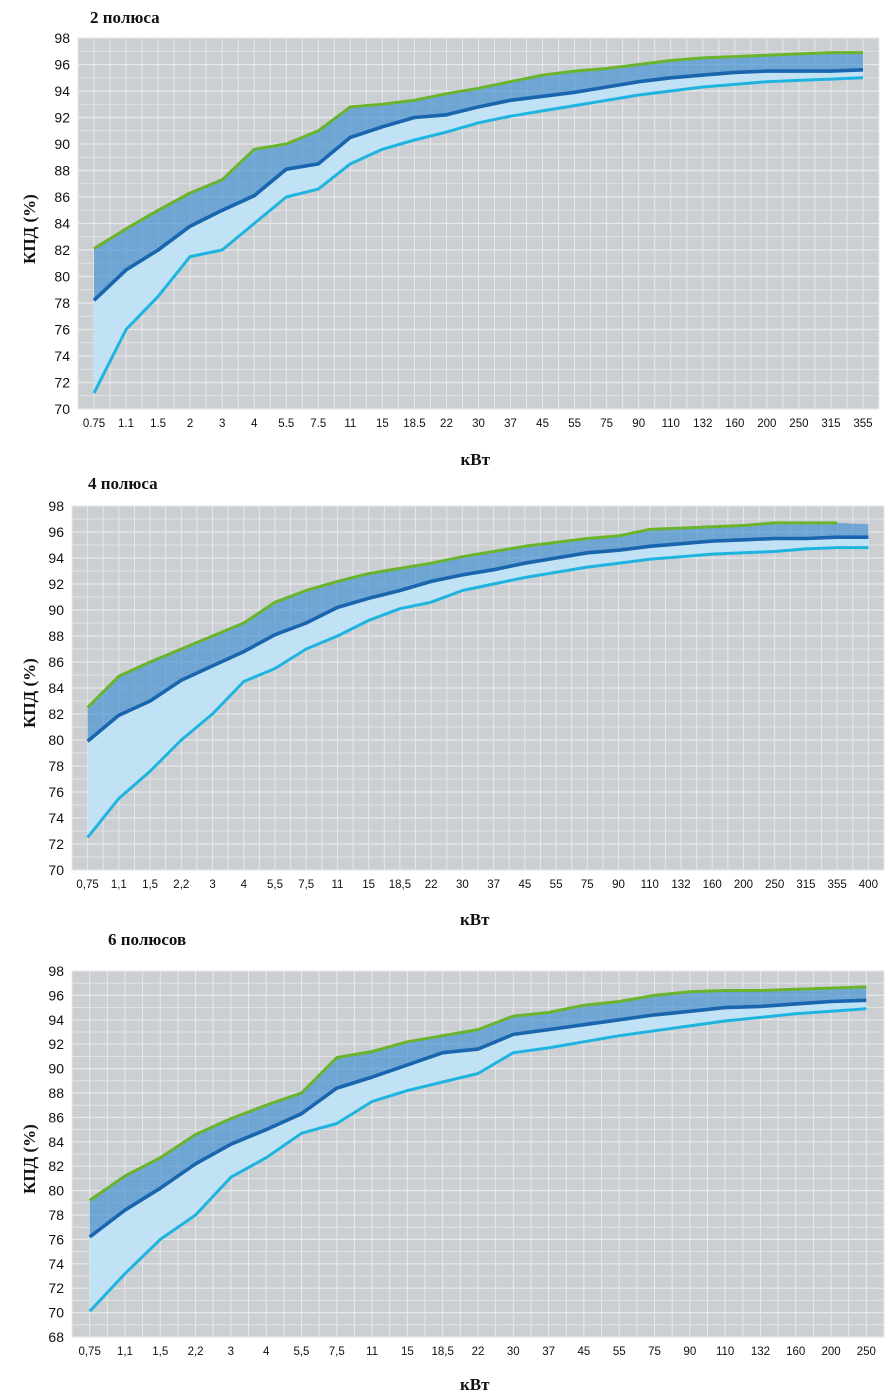  What do you see at coordinates (62, 383) in the screenshot?
I see `y-tick-label: 72` at bounding box center [62, 383].